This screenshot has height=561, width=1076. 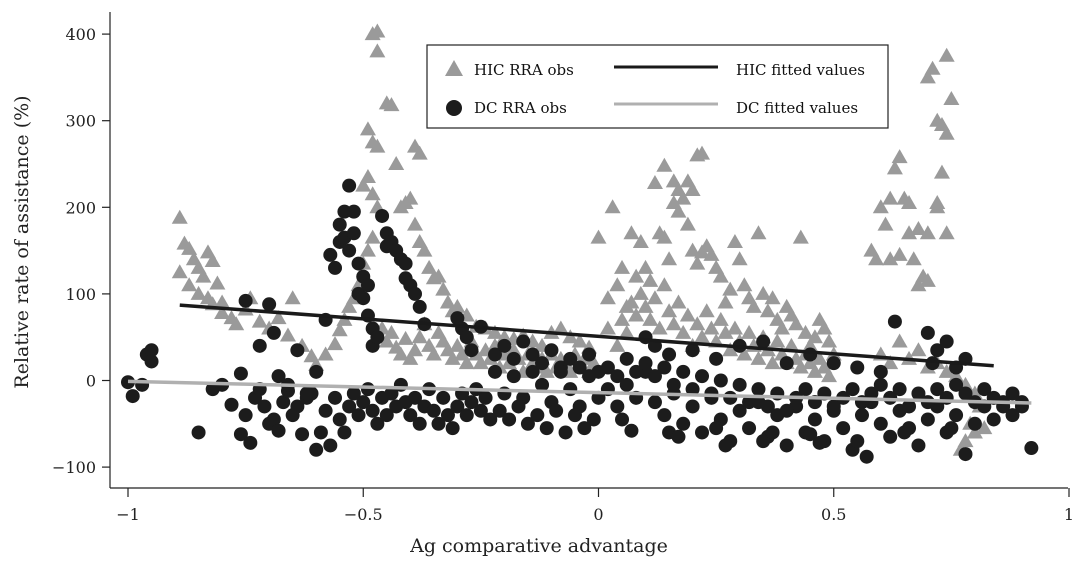 I want to click on legend-hic-fit-label: HIC fitted values, so click(x=800, y=70).